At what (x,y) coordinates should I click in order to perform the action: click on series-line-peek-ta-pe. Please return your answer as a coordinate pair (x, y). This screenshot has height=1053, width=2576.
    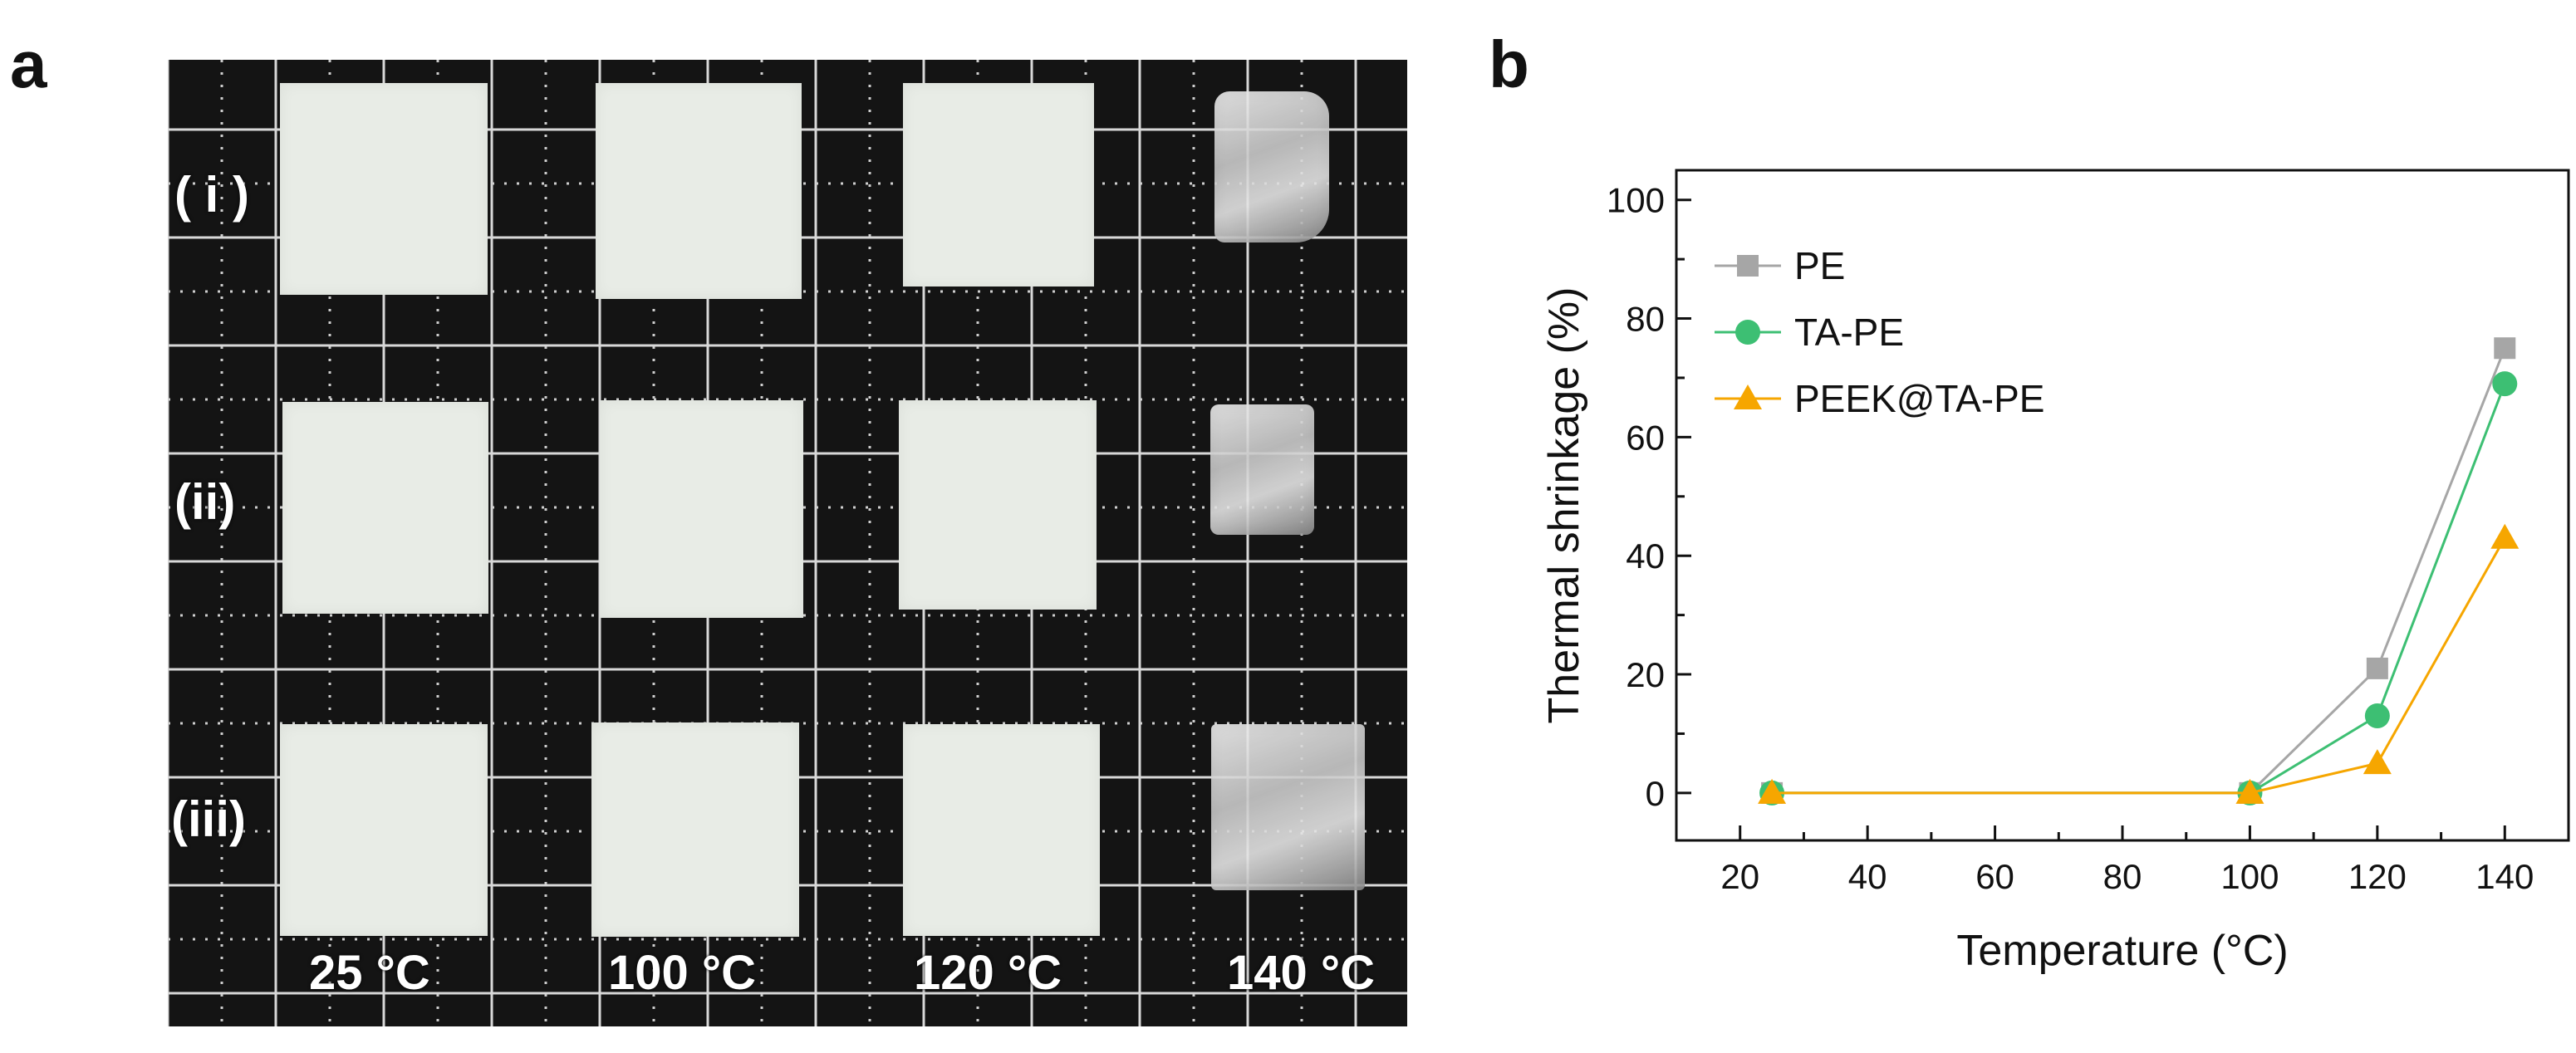
    Looking at the image, I should click on (2139, 666).